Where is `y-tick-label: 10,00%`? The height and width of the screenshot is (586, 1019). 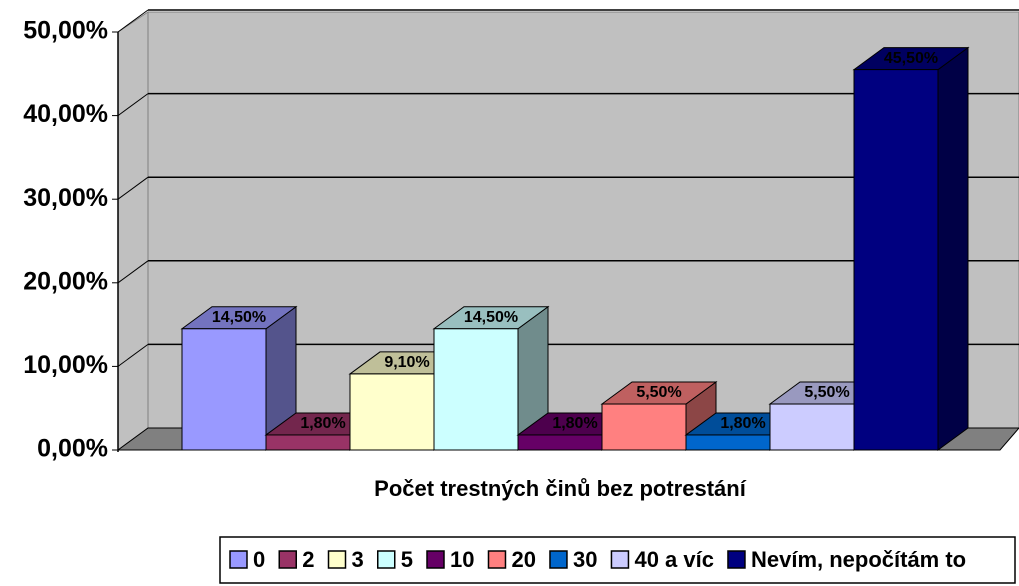 y-tick-label: 10,00% is located at coordinates (65, 365).